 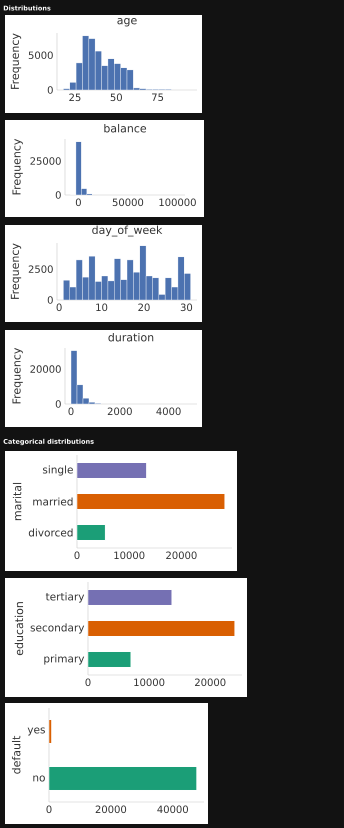 I want to click on chart-title: day_of_week, so click(x=127, y=231).